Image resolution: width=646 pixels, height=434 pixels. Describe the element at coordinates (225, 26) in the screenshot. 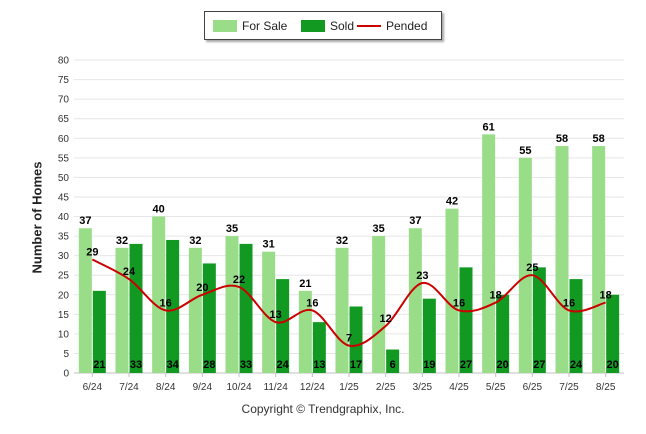

I see `legend-swatch-for-sale` at that location.